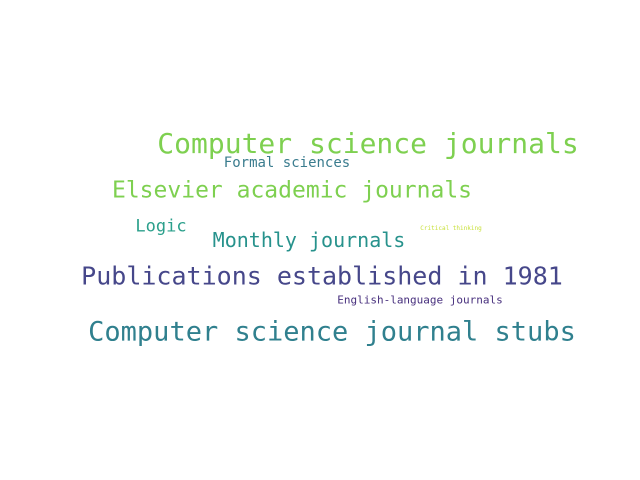 The width and height of the screenshot is (640, 480). Describe the element at coordinates (368, 143) in the screenshot. I see `word-computer-science-journals: Computer science journals` at that location.